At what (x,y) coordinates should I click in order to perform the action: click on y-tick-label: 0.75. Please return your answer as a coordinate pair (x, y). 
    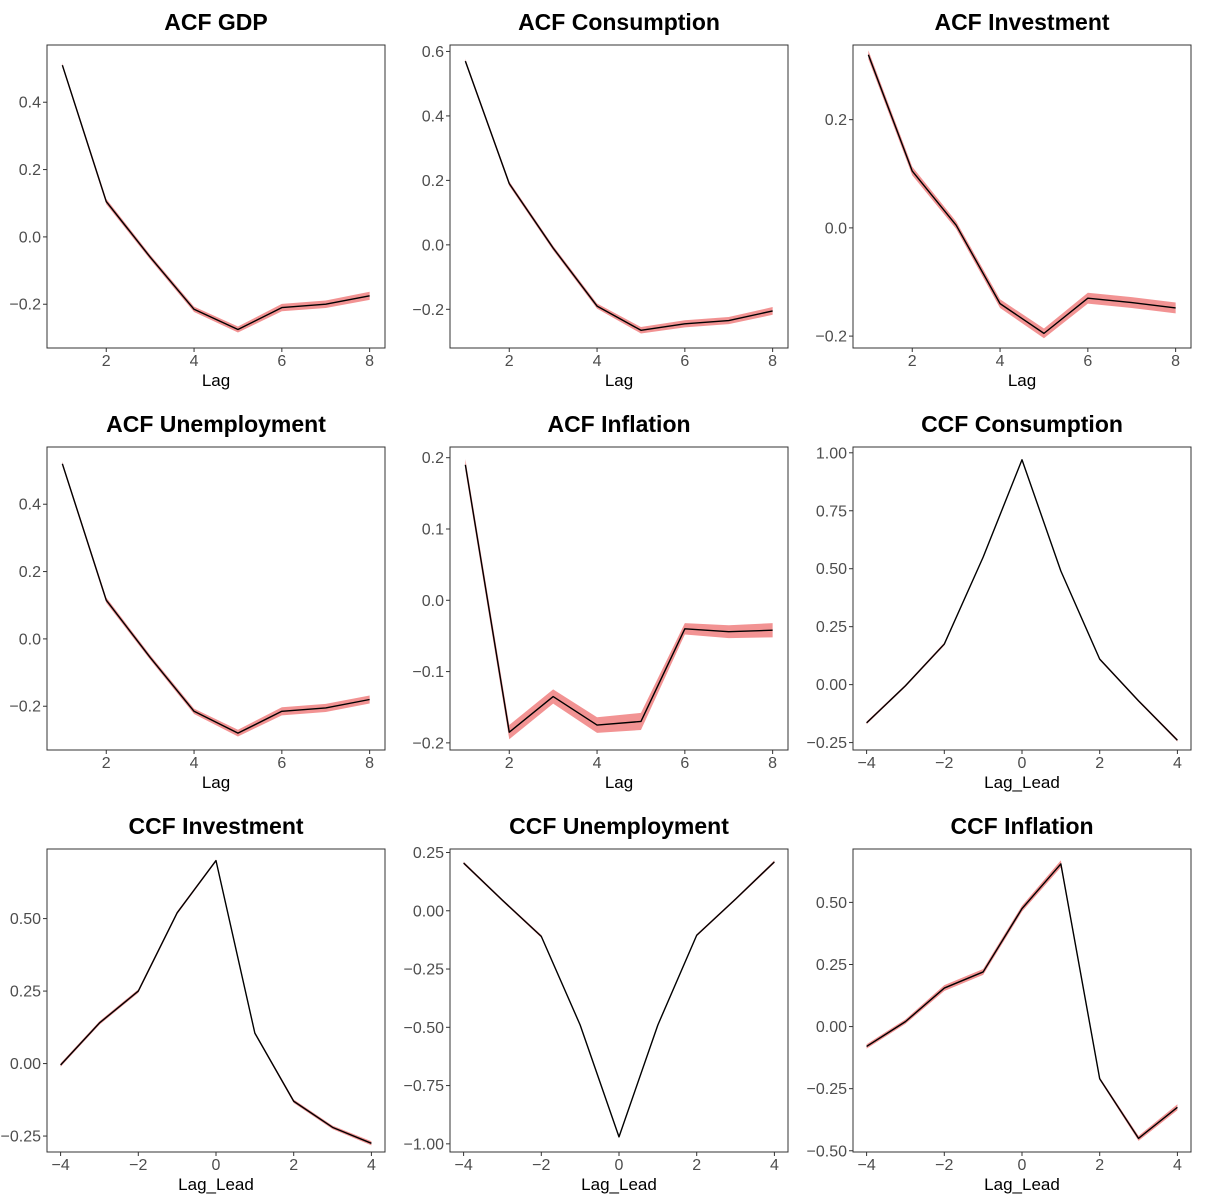
    Looking at the image, I should click on (831, 511).